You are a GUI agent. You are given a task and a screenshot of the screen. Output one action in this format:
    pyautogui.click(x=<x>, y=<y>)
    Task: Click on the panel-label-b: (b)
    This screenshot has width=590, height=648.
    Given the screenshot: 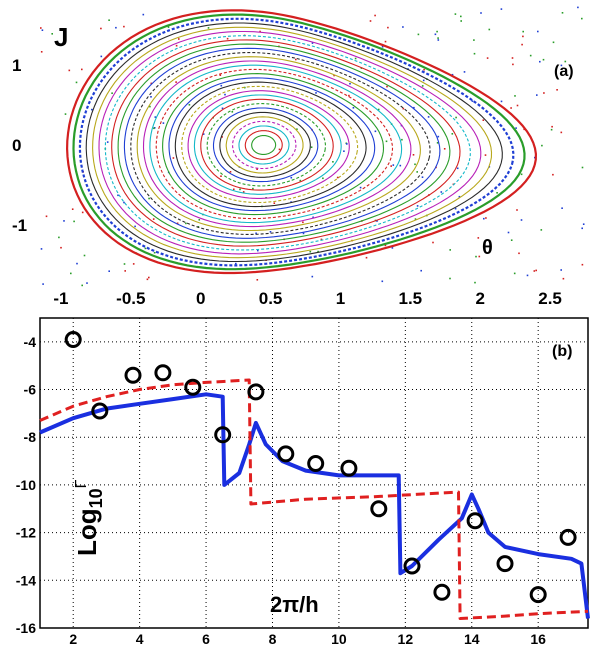 What is the action you would take?
    pyautogui.click(x=562, y=351)
    